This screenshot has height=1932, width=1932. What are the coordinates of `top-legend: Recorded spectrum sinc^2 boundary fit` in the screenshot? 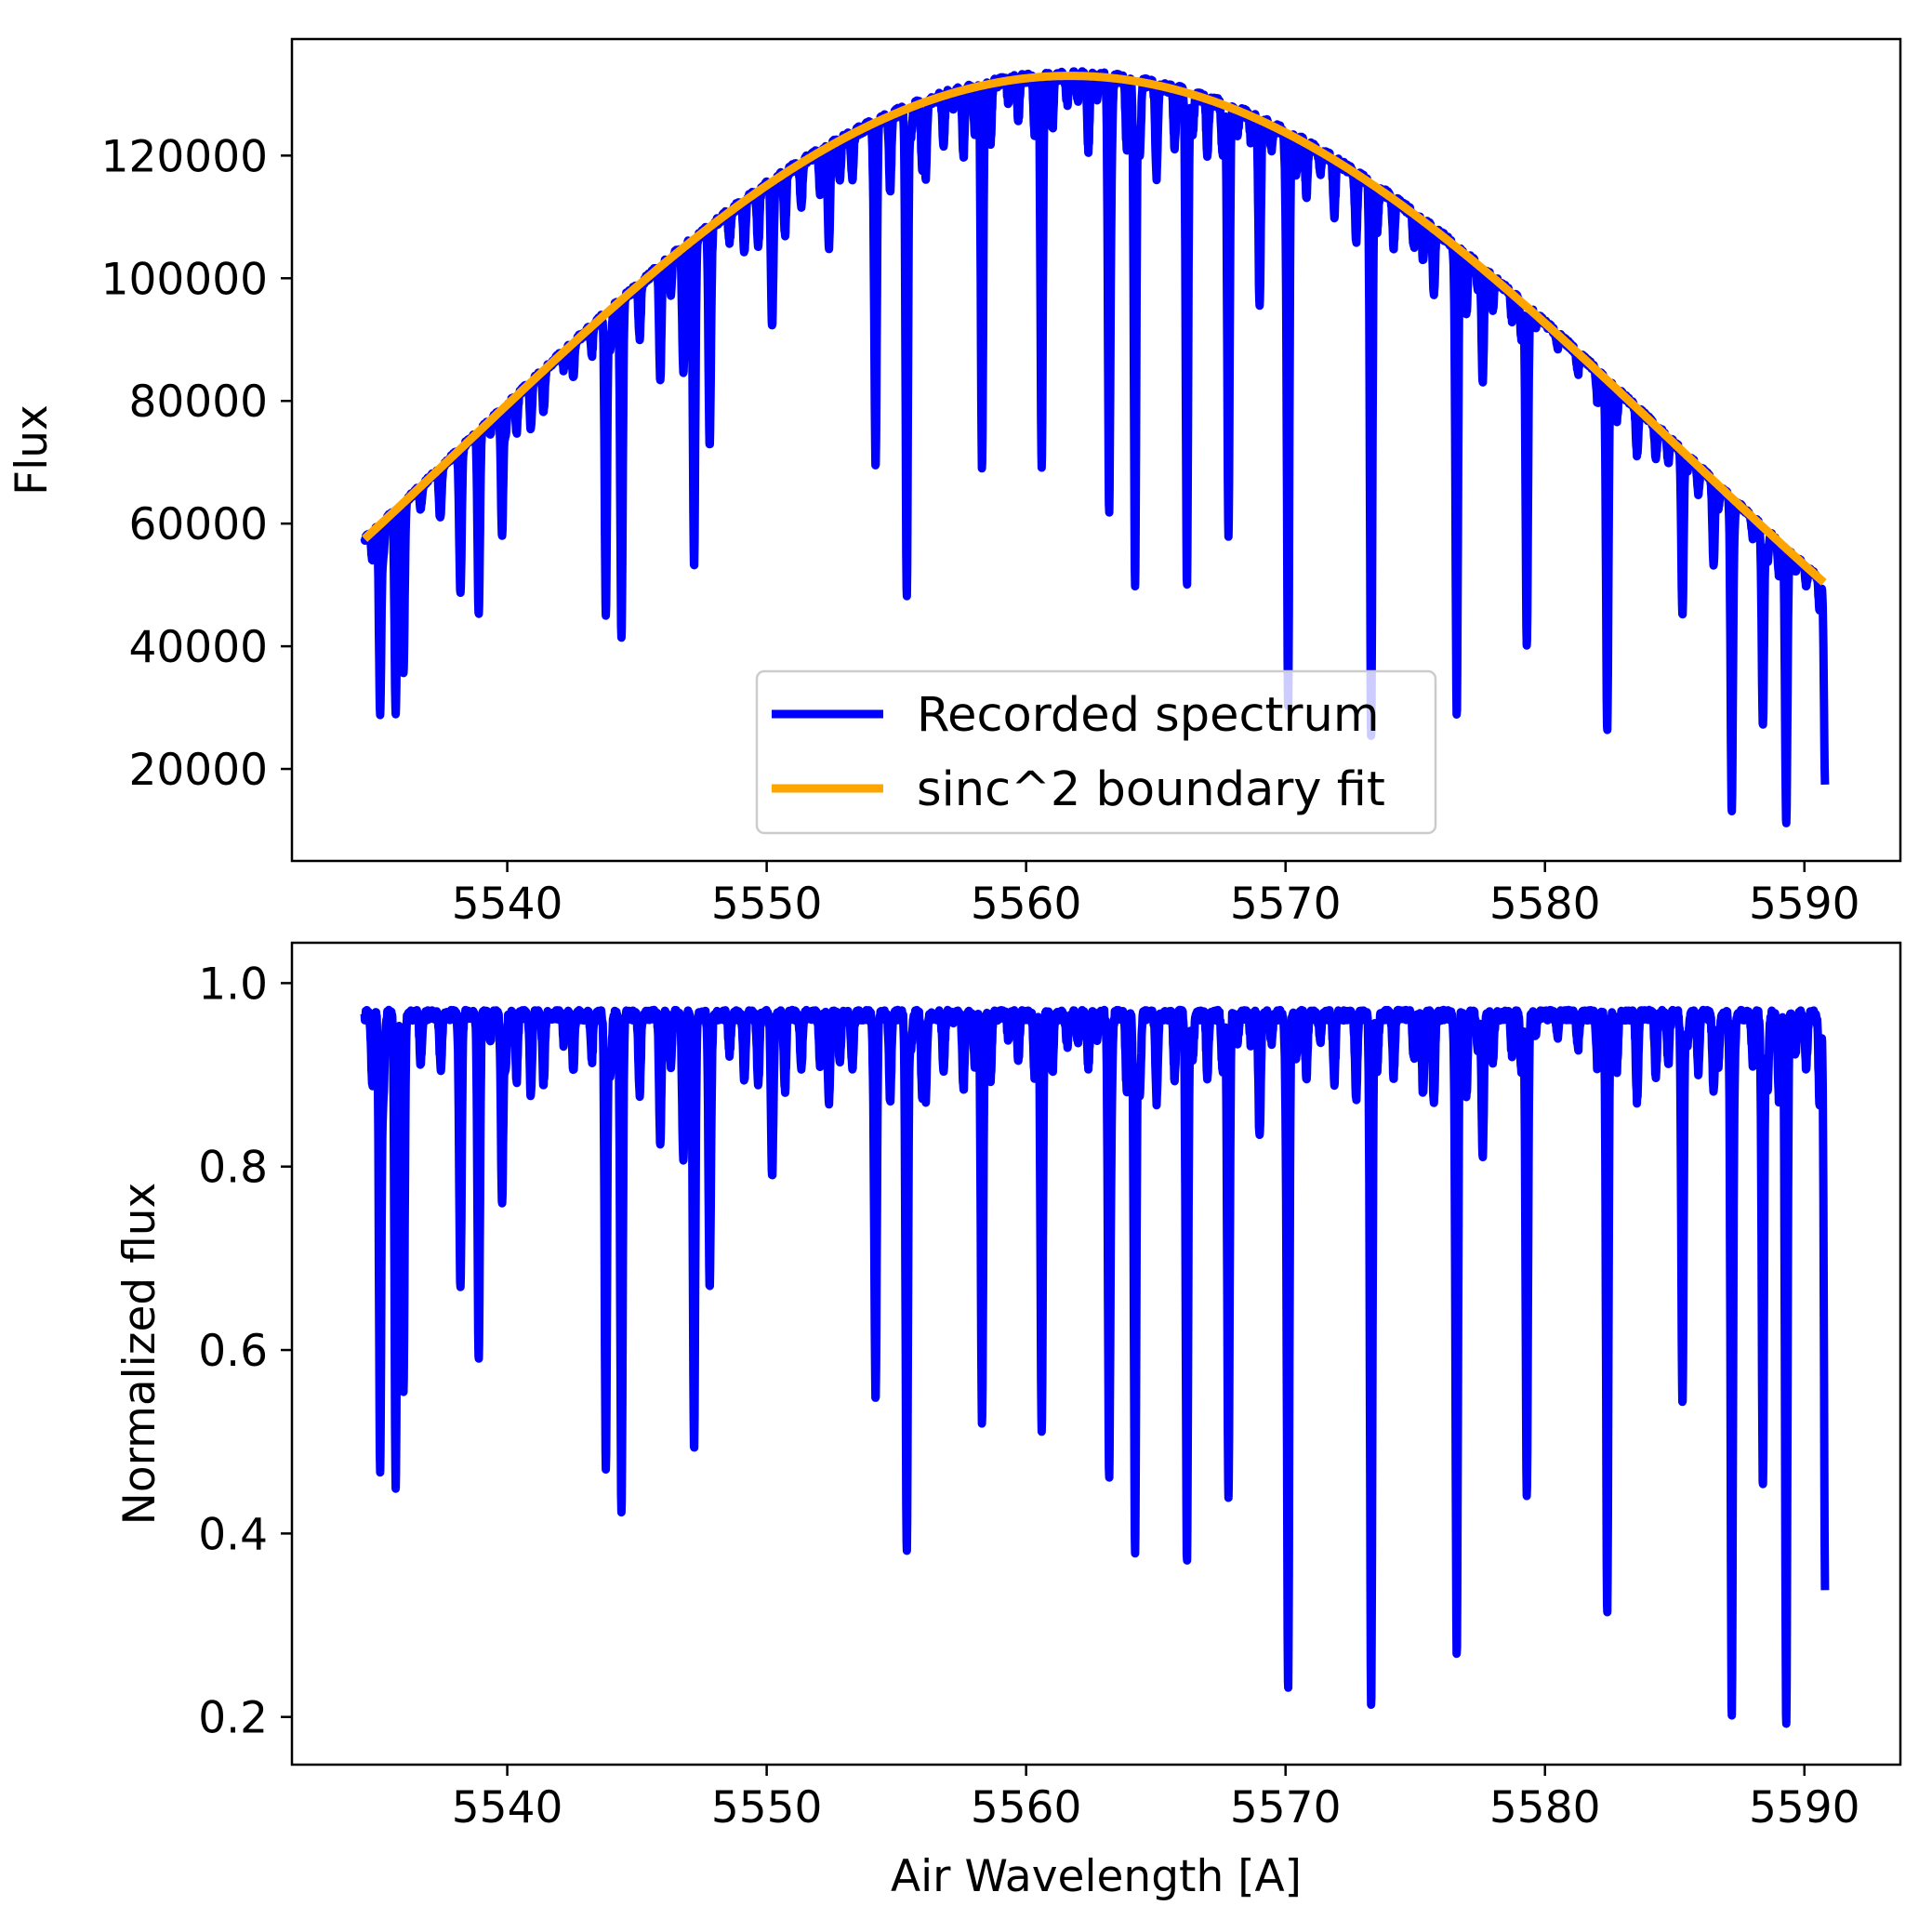 It's located at (1096, 752).